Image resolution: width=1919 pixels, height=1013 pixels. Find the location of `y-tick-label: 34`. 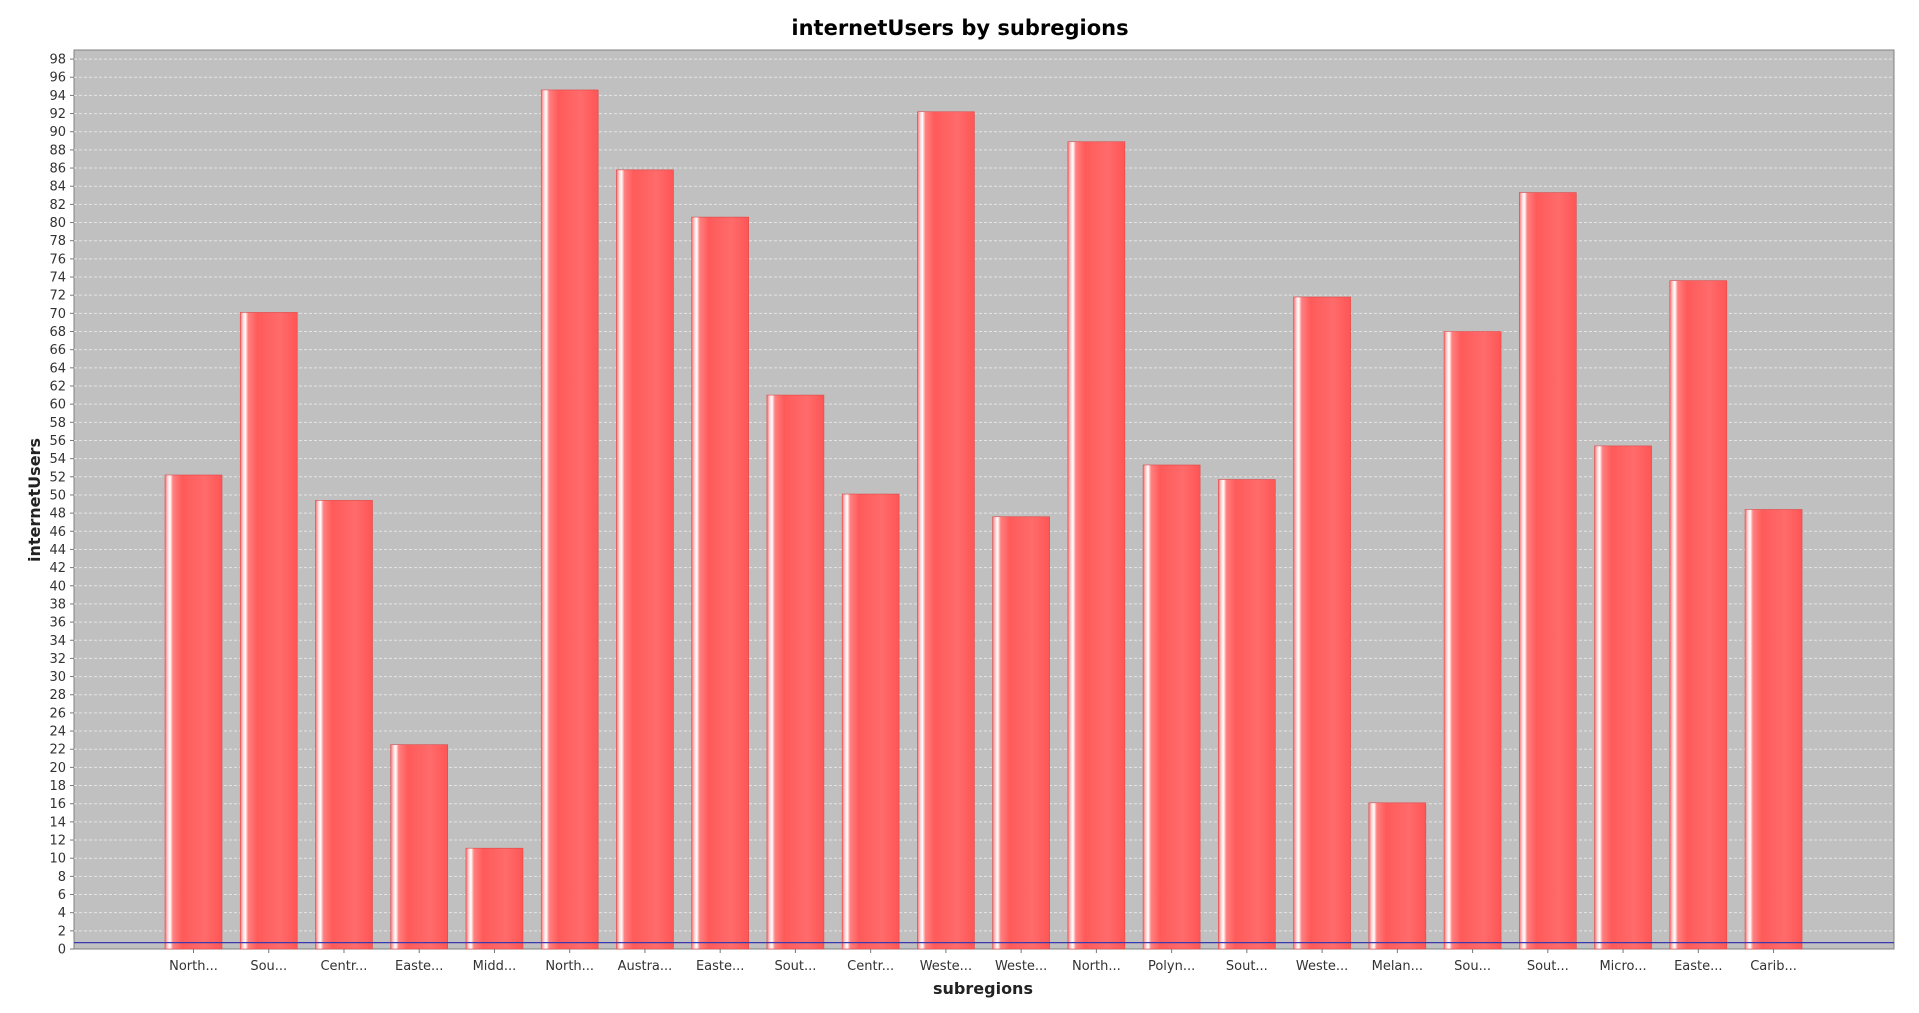

y-tick-label: 34 is located at coordinates (57, 641).